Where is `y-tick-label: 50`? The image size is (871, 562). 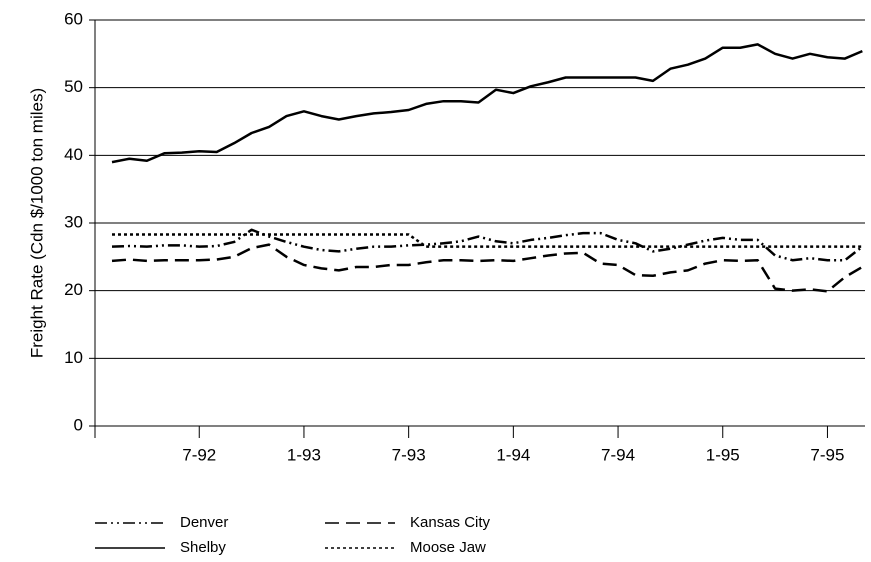
y-tick-label: 50 is located at coordinates (73, 86).